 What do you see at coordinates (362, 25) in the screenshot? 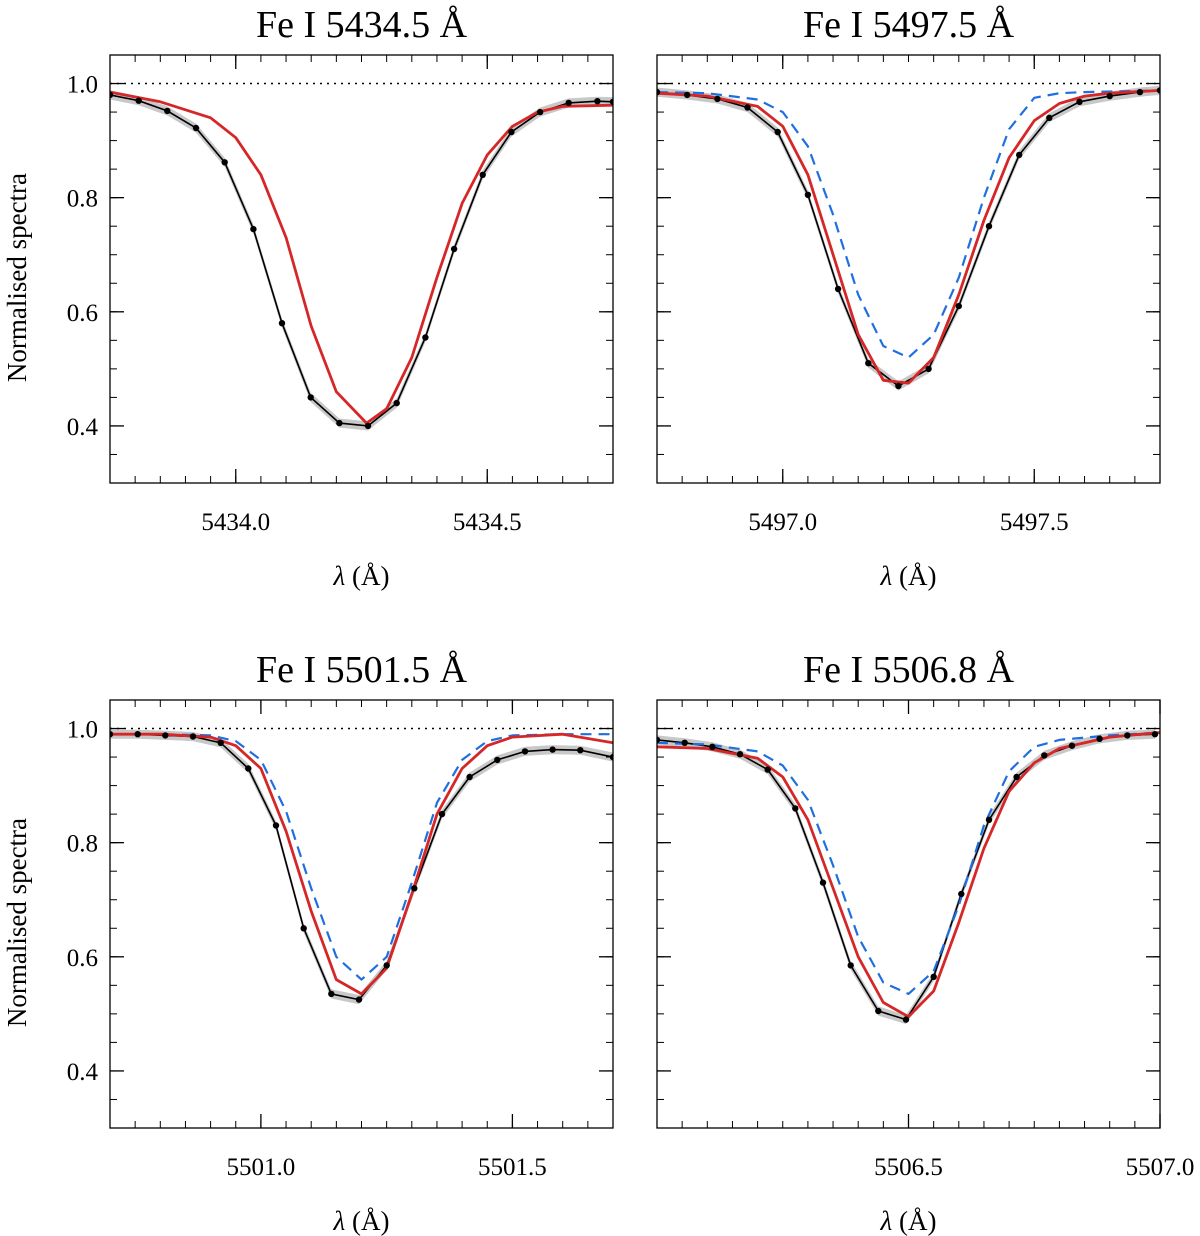
I see `panel-title: Fe I 5434.5 Å` at bounding box center [362, 25].